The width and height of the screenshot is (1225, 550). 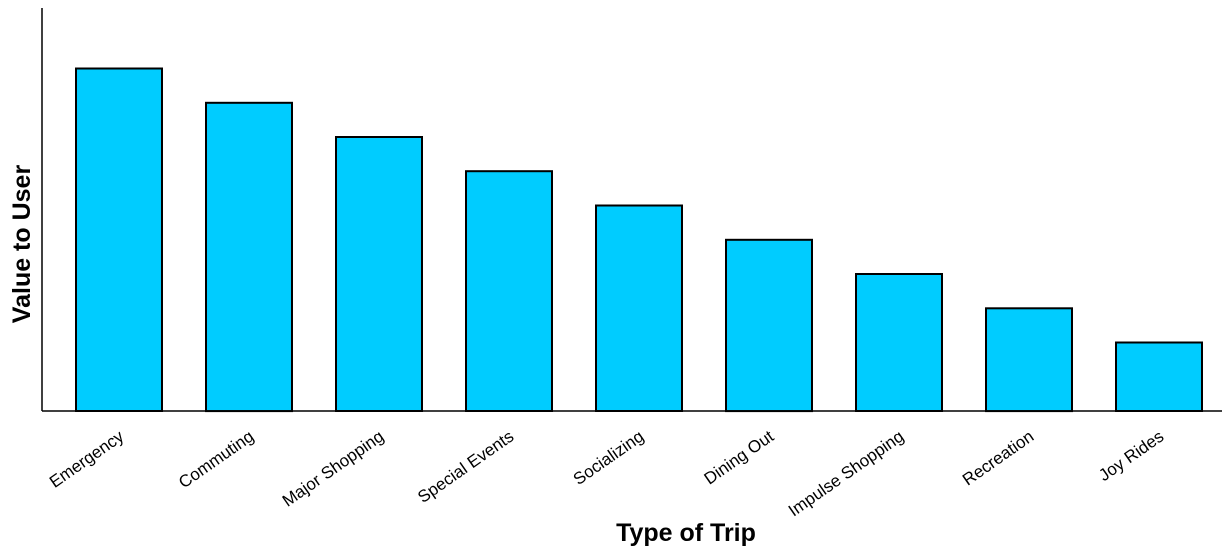 What do you see at coordinates (1131, 456) in the screenshot?
I see `x-tick-label: Joy Rides` at bounding box center [1131, 456].